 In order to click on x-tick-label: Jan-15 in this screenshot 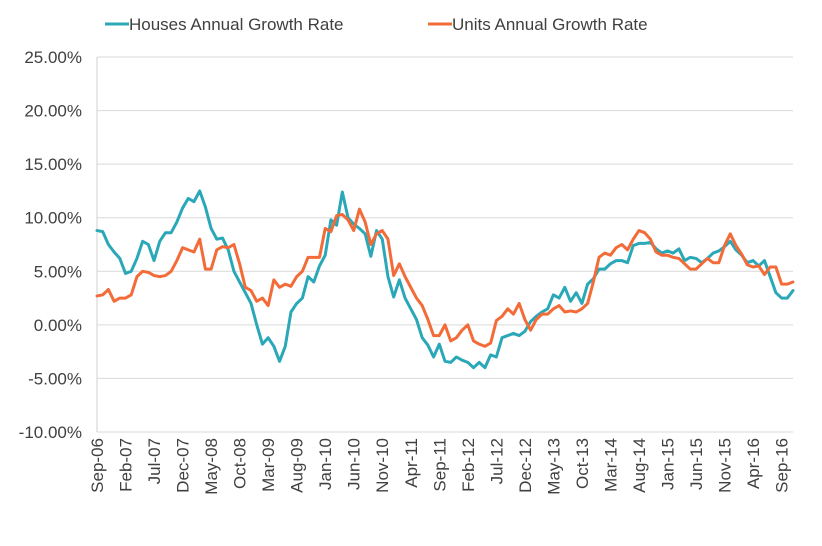, I will do `click(667, 464)`.